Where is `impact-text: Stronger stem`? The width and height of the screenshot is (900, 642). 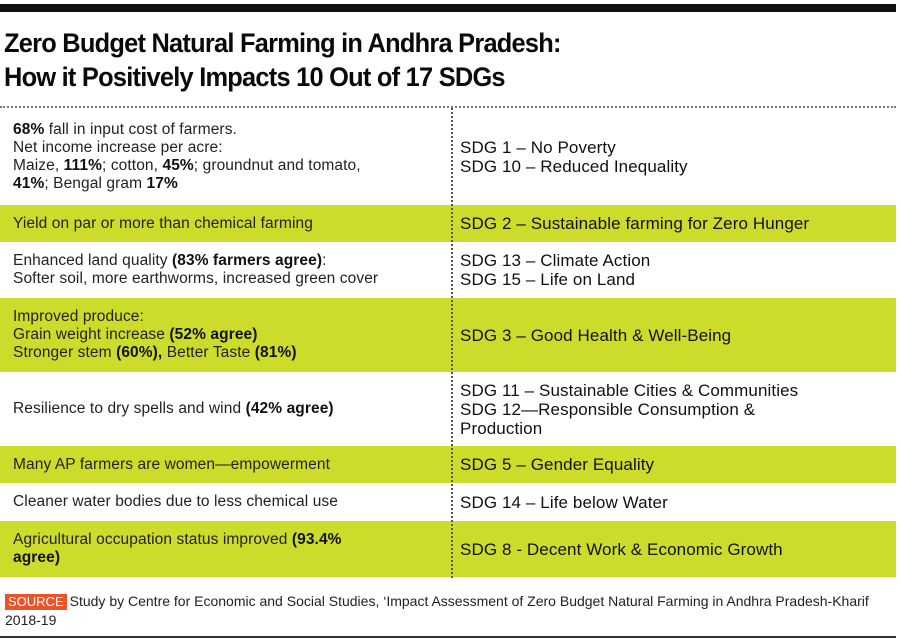
impact-text: Stronger stem is located at coordinates (65, 352).